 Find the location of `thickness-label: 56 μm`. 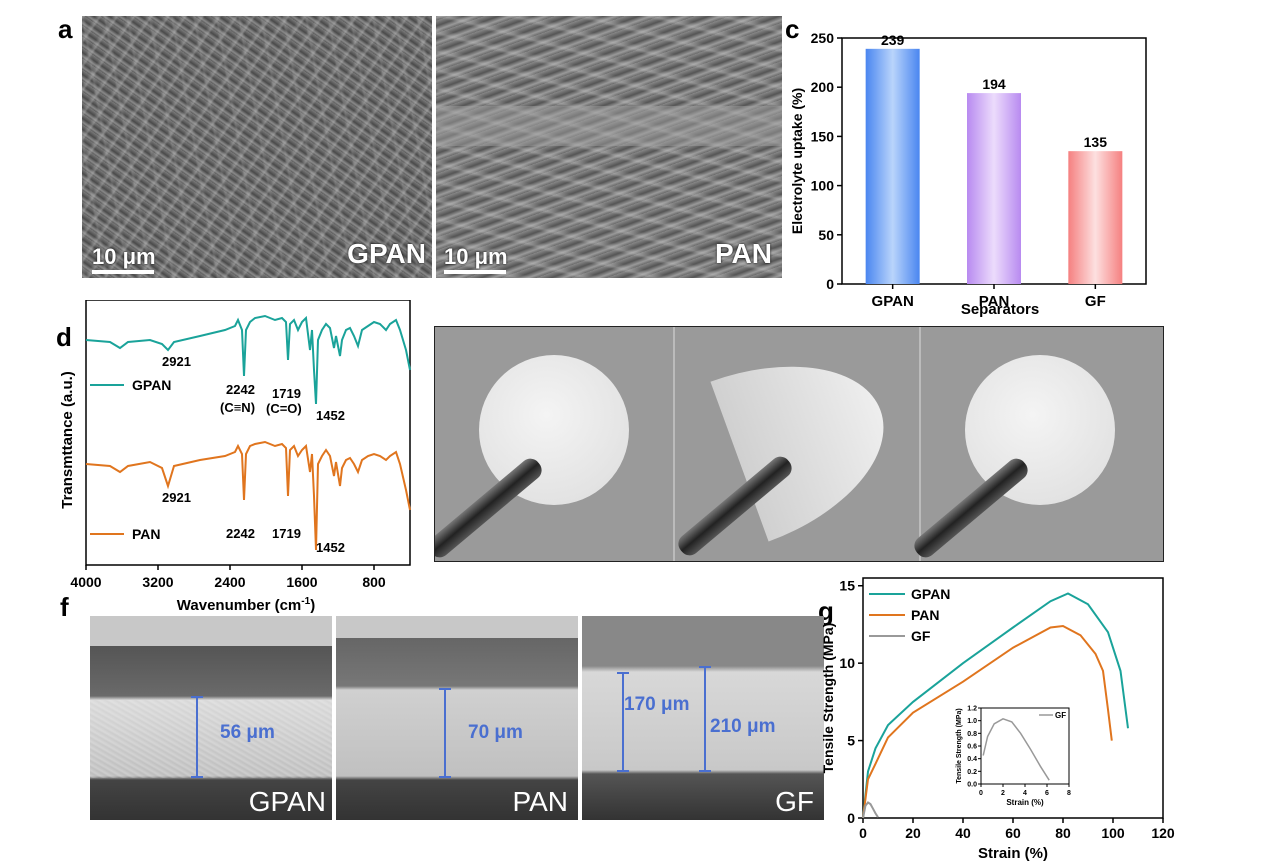

thickness-label: 56 μm is located at coordinates (247, 732).